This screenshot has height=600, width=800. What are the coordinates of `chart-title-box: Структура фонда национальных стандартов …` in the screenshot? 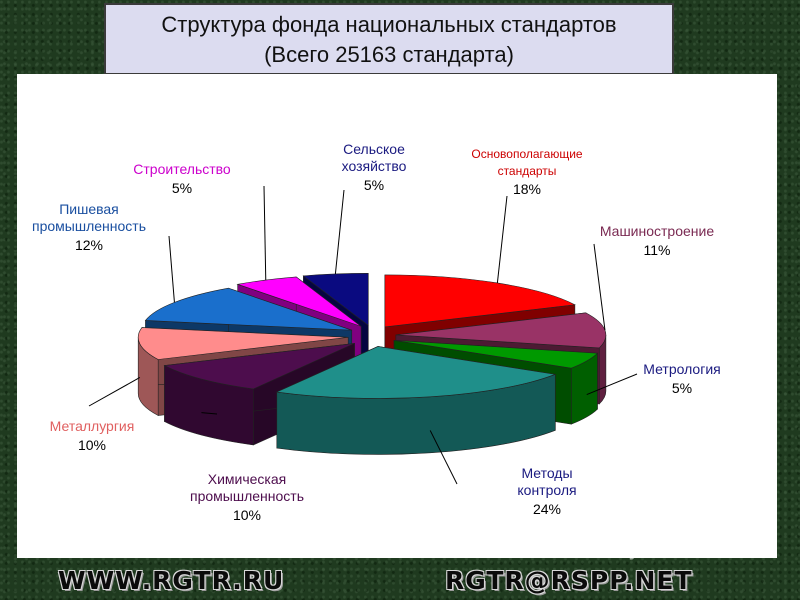 It's located at (389, 39).